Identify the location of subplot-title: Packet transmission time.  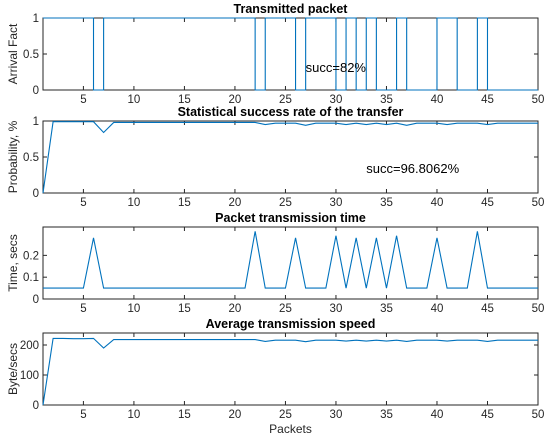
(290, 218).